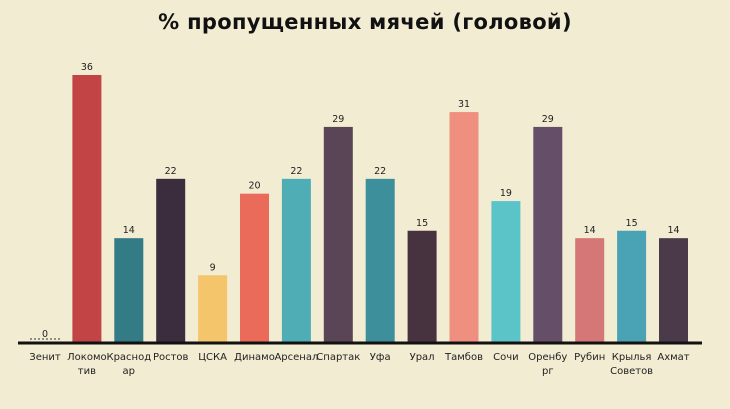  What do you see at coordinates (632, 223) in the screenshot?
I see `data-label-14: 15` at bounding box center [632, 223].